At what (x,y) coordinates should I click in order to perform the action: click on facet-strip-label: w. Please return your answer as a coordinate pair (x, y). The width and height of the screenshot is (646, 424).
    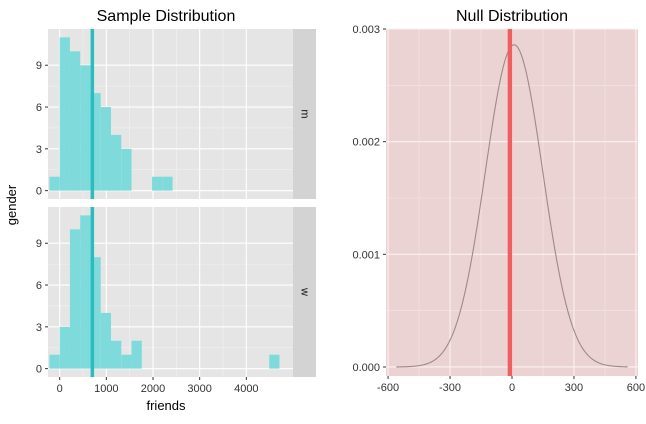
    Looking at the image, I should click on (305, 291).